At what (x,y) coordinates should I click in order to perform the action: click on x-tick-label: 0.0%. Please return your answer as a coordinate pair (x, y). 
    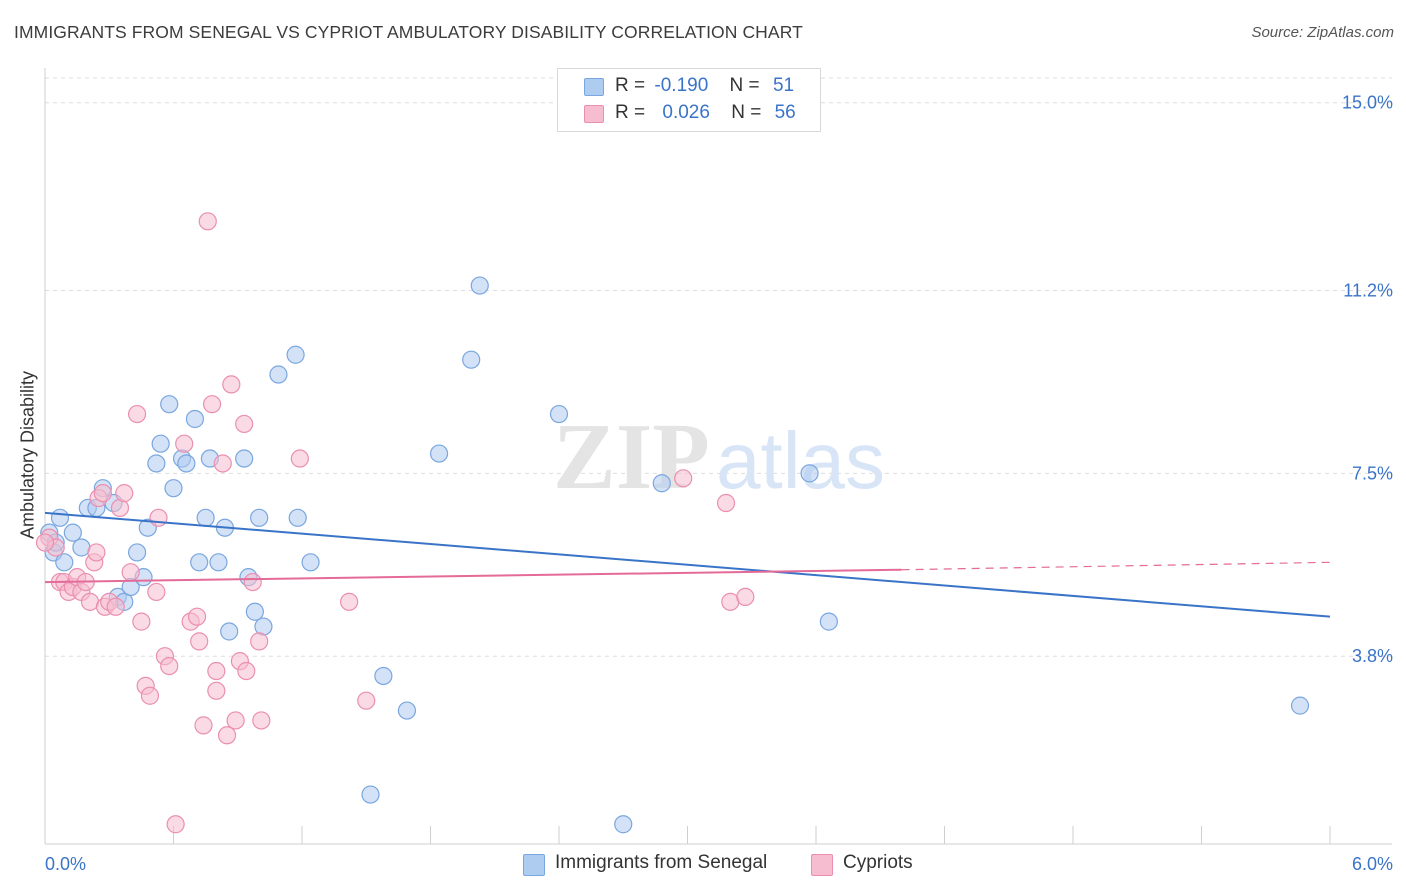
    Looking at the image, I should click on (65, 864).